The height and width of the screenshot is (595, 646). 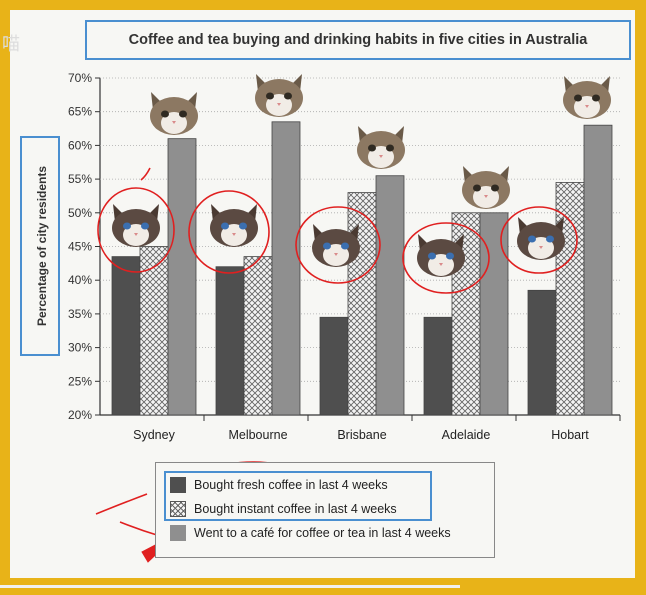 I want to click on x-tick-label: Adelaide, so click(x=466, y=435).